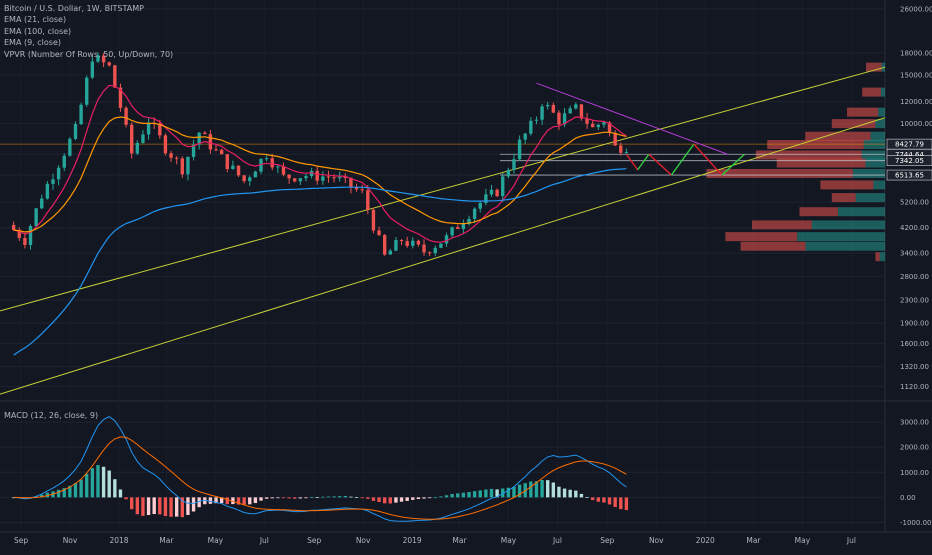  I want to click on legend-ema9: EMA (9, close), so click(32, 43).